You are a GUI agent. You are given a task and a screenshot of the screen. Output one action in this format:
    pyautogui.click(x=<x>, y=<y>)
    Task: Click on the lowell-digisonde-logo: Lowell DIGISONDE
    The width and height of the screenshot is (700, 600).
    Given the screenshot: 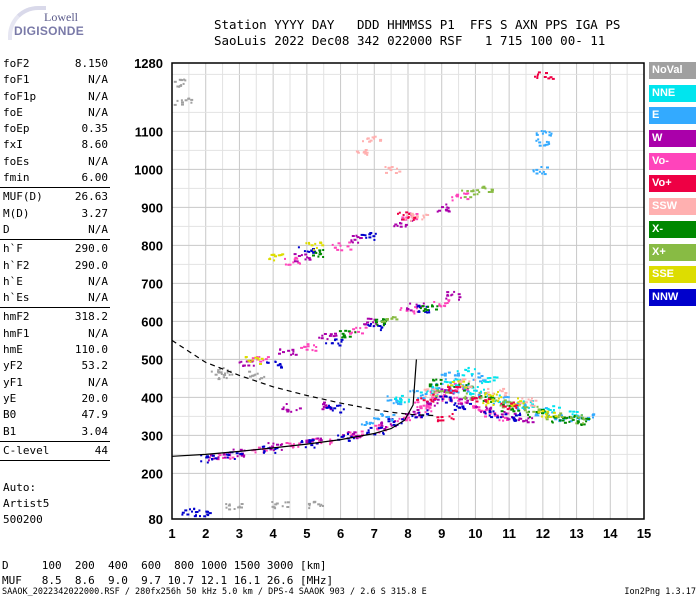 What is the action you would take?
    pyautogui.click(x=49, y=24)
    